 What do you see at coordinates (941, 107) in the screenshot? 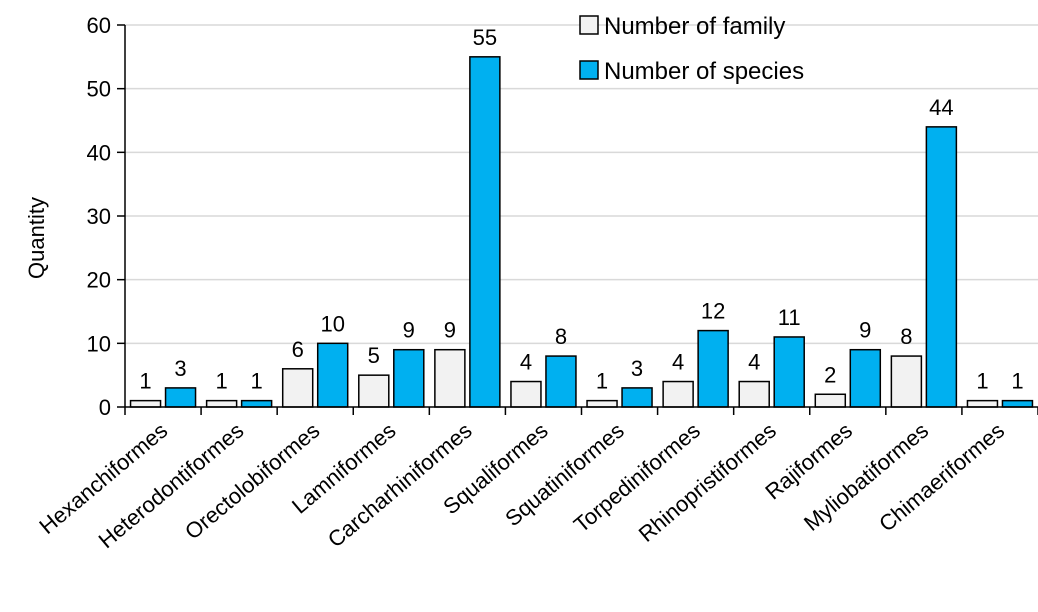
I see `data-label-species: 44` at bounding box center [941, 107].